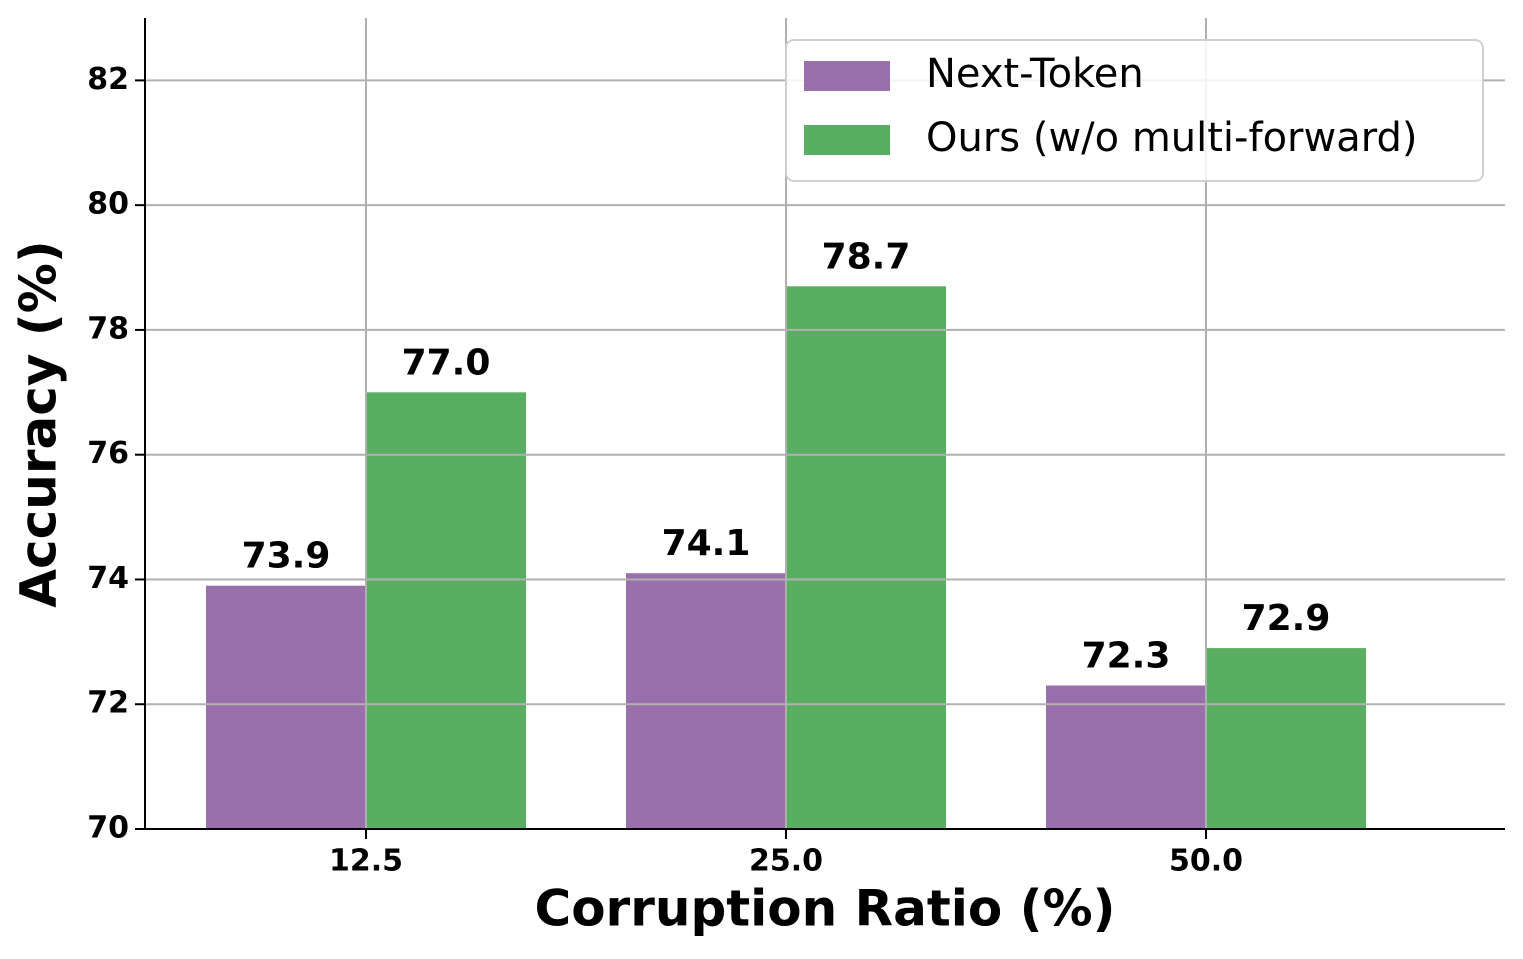  Describe the element at coordinates (1126, 656) in the screenshot. I see `data-label: 72.3` at that location.